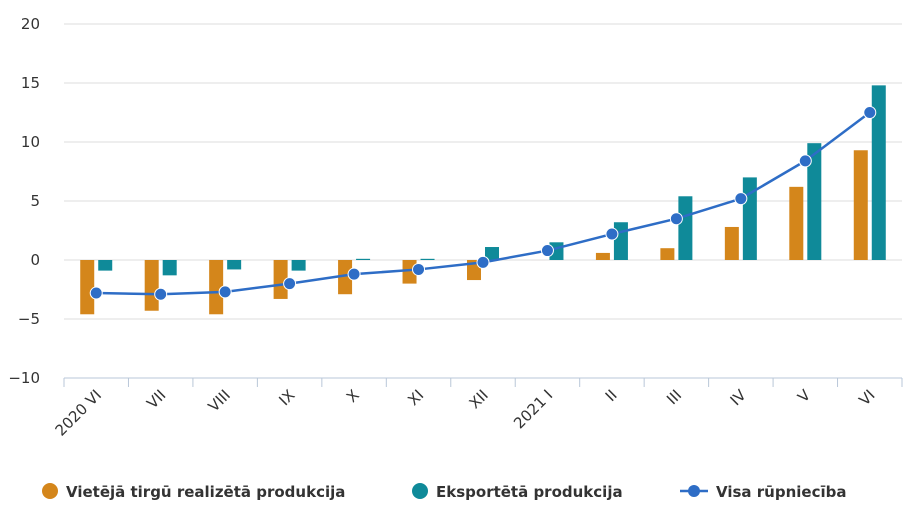 The image size is (918, 513). Describe the element at coordinates (78, 412) in the screenshot. I see `x-tick-label: 2020 VI` at that location.